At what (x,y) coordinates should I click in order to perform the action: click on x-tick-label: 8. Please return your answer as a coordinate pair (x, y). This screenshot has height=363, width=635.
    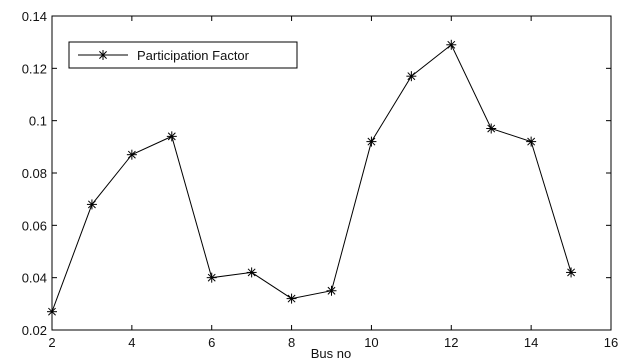
    Looking at the image, I should click on (291, 342).